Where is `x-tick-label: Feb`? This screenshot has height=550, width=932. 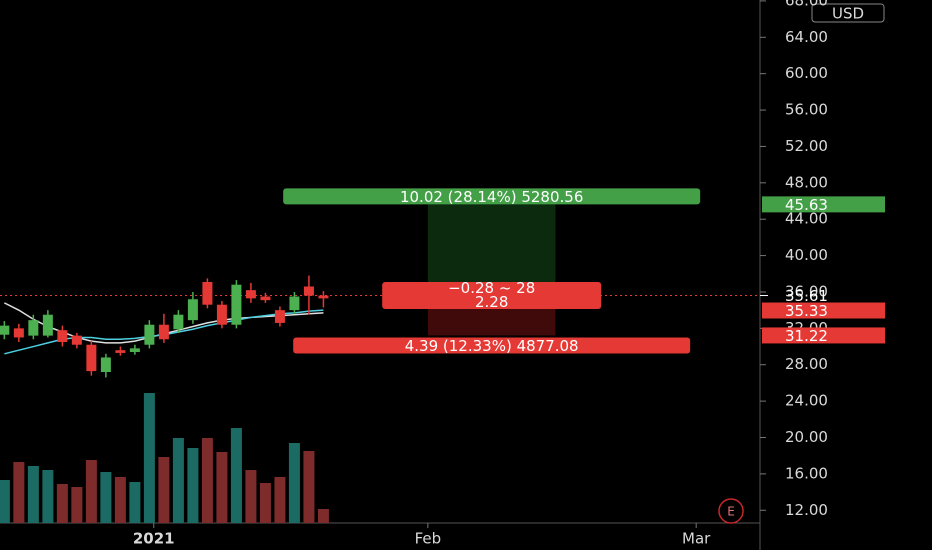 x-tick-label: Feb is located at coordinates (428, 539).